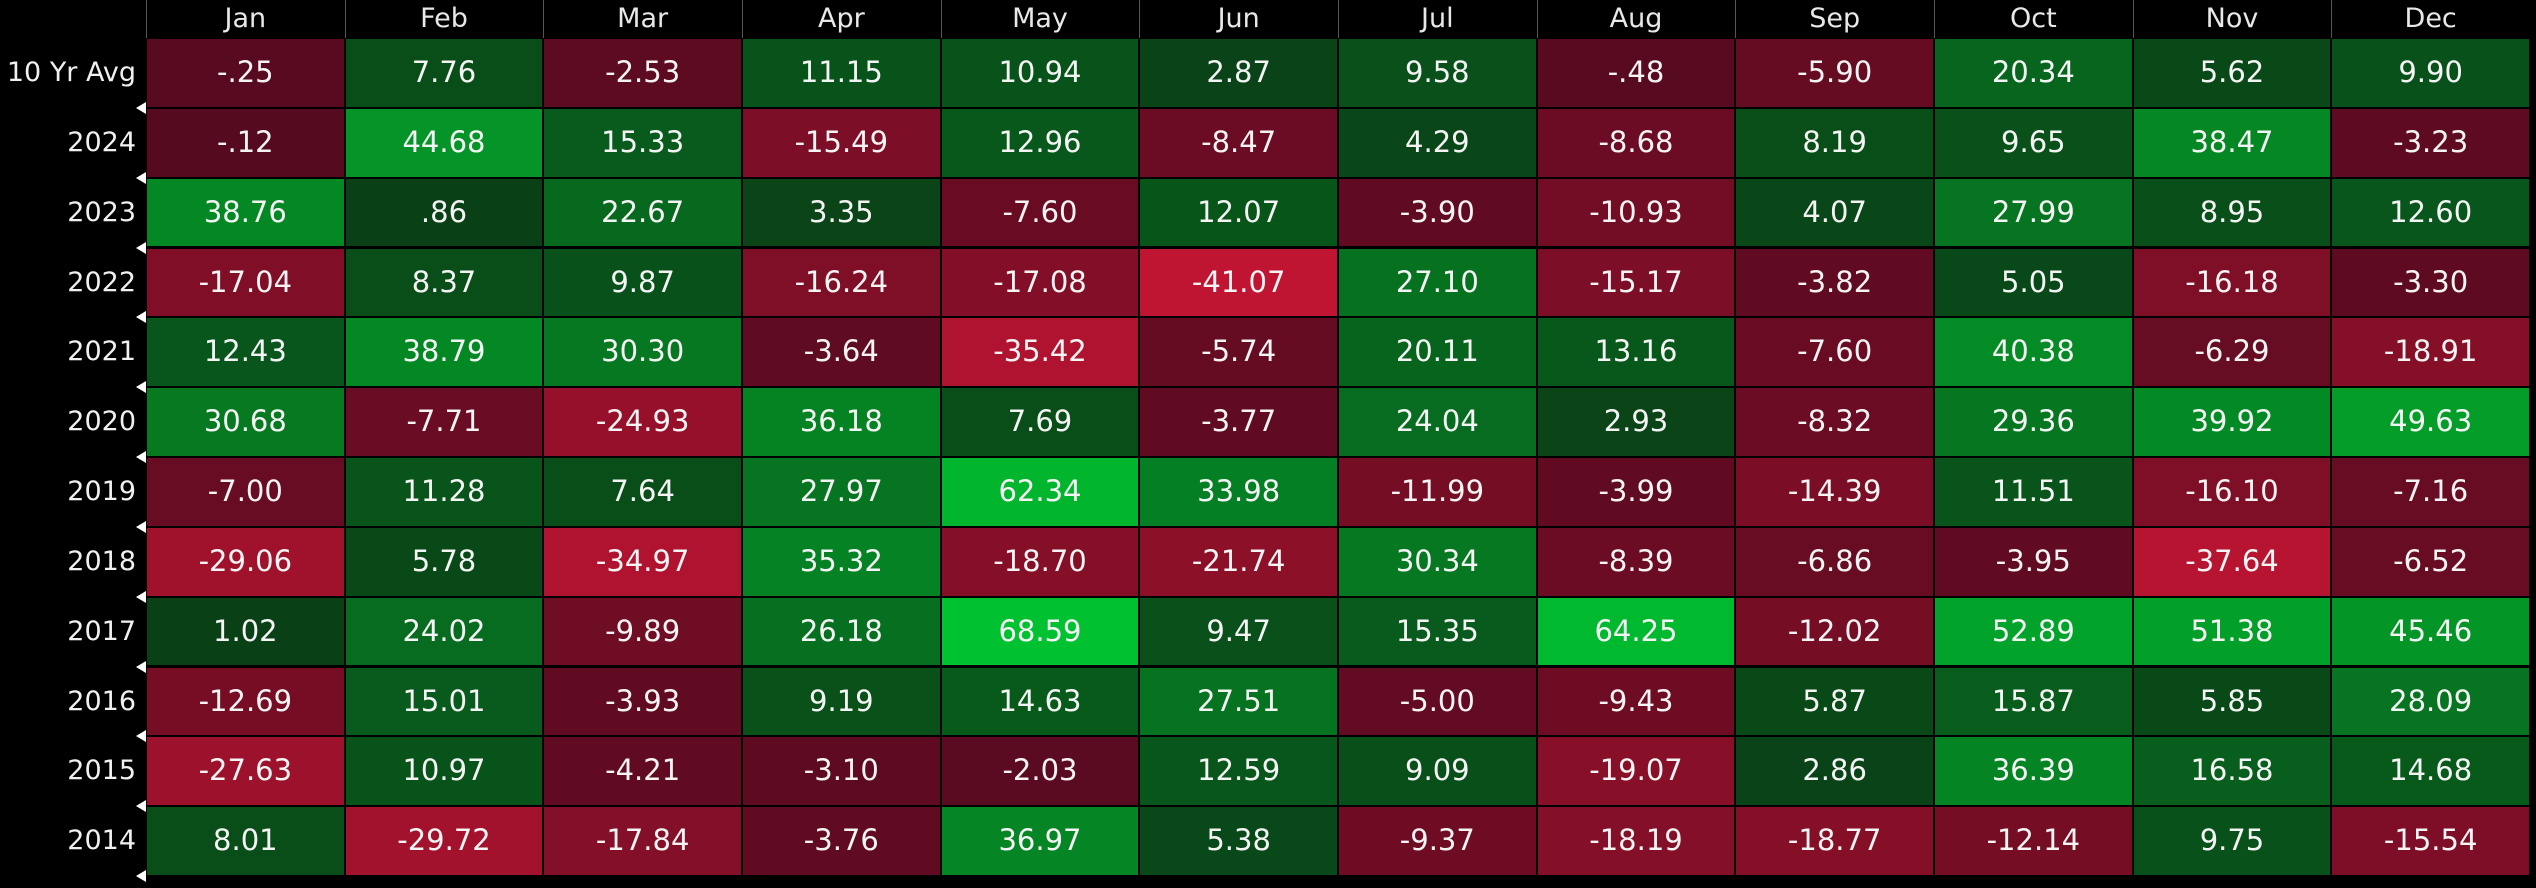 Image resolution: width=2536 pixels, height=888 pixels. I want to click on heatmap-cell: 52.89, so click(2033, 631).